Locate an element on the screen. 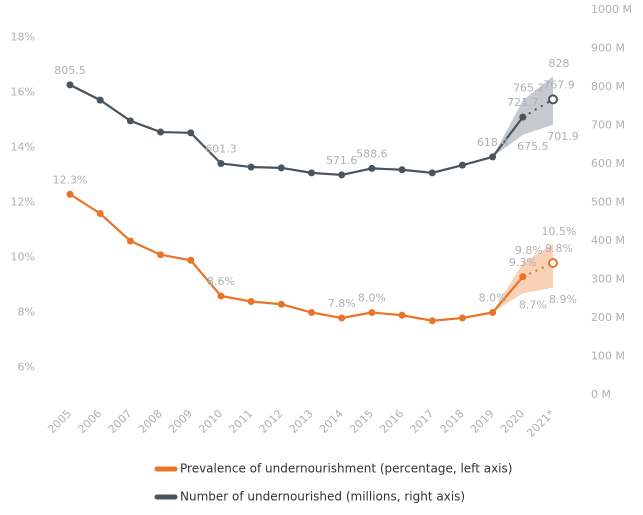  value-label: 8.6% is located at coordinates (221, 281).